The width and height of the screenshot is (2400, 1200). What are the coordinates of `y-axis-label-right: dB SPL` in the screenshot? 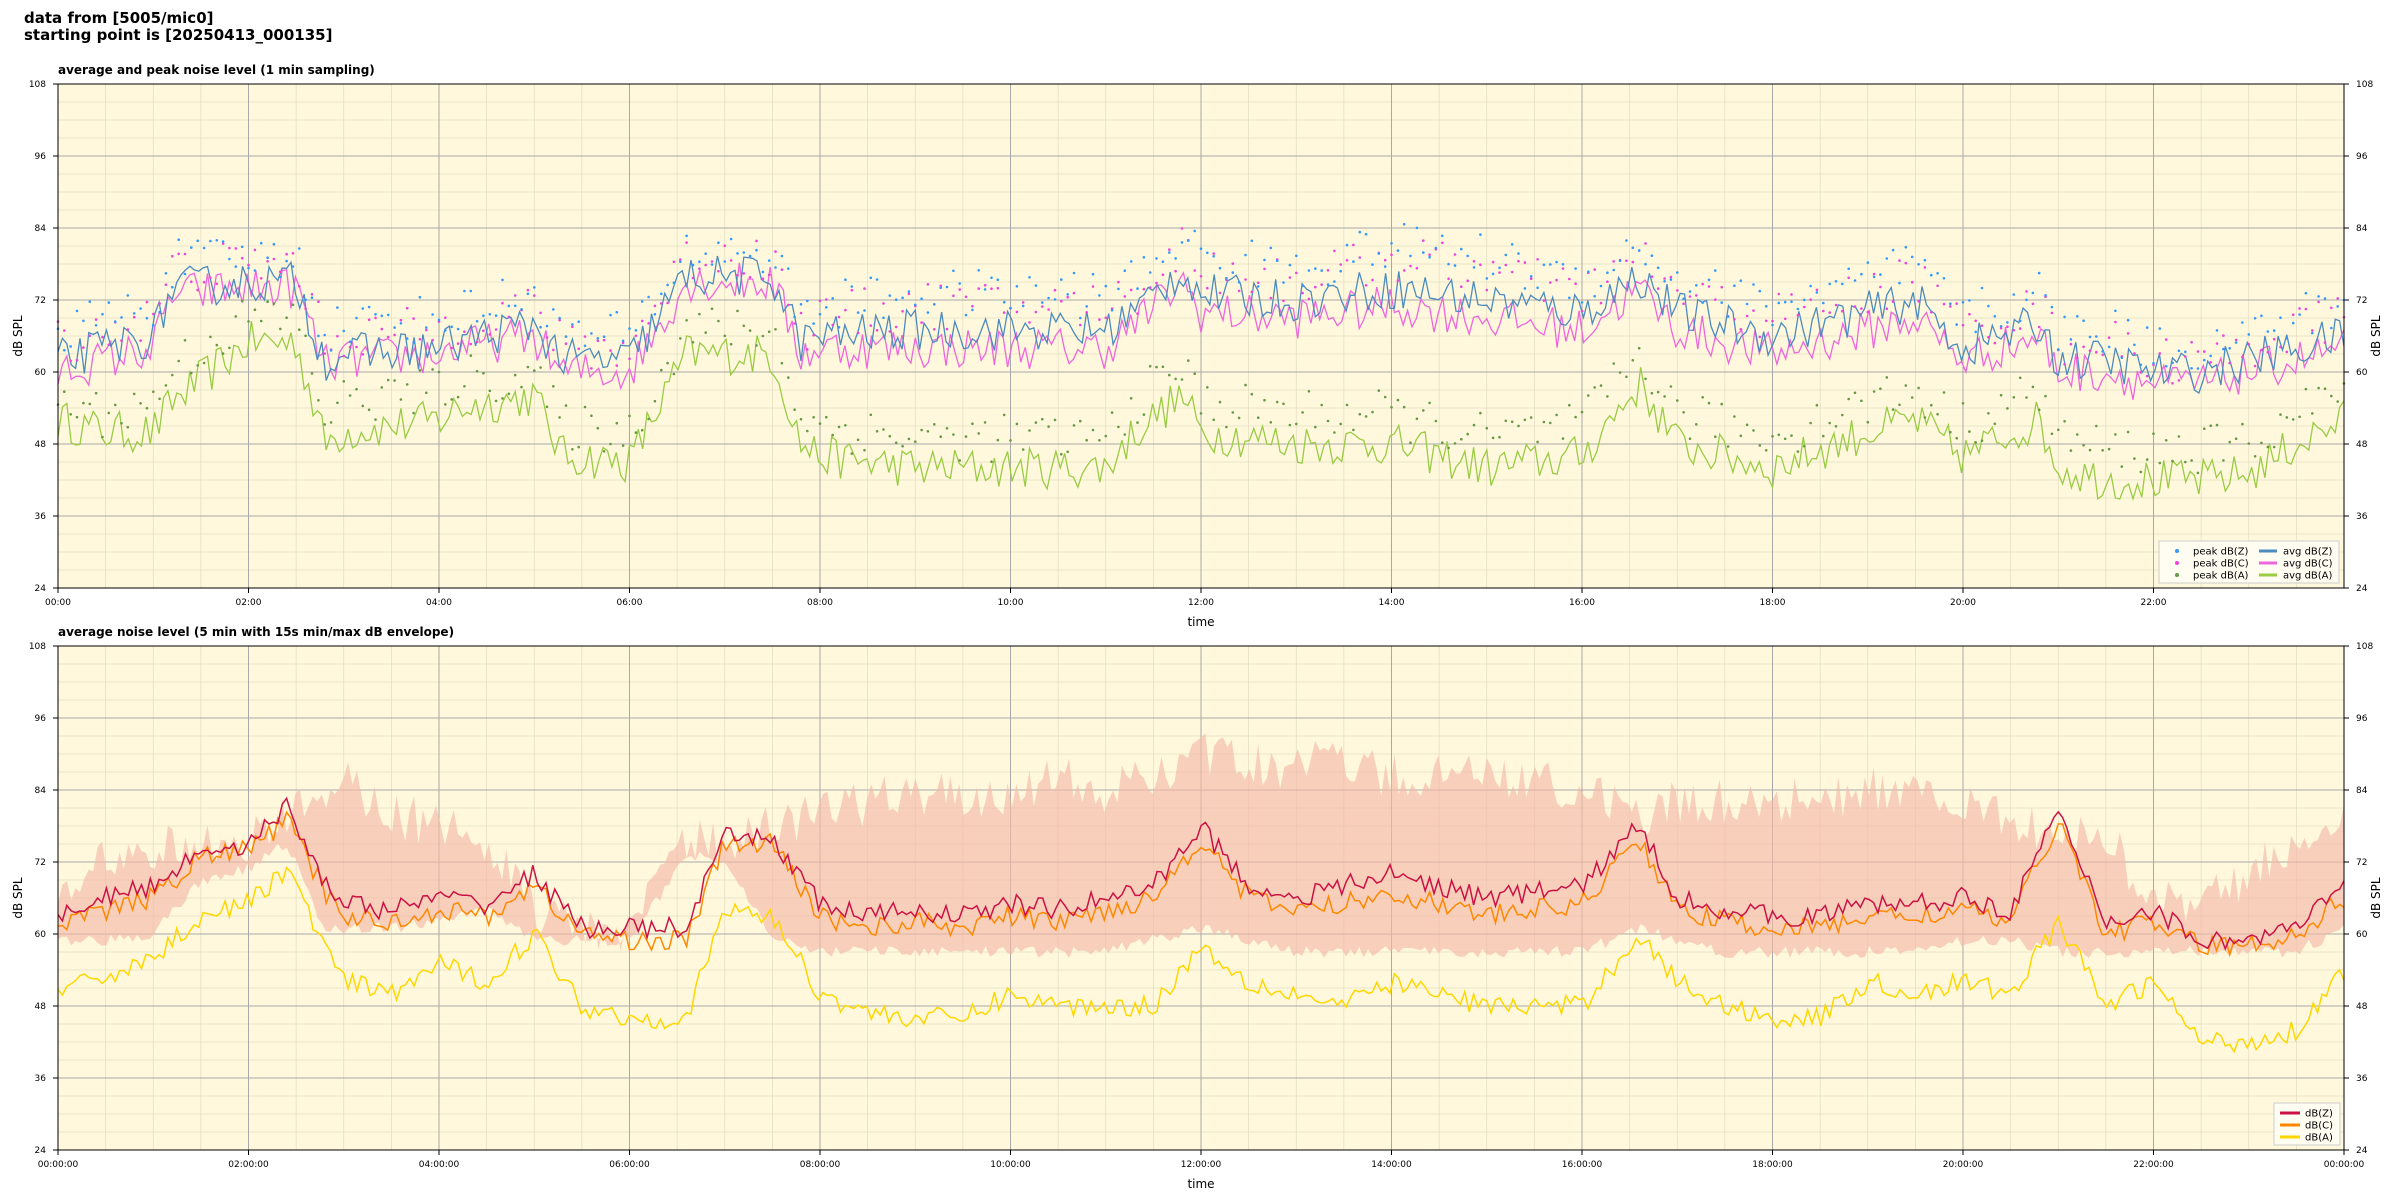 It's located at (2376, 898).